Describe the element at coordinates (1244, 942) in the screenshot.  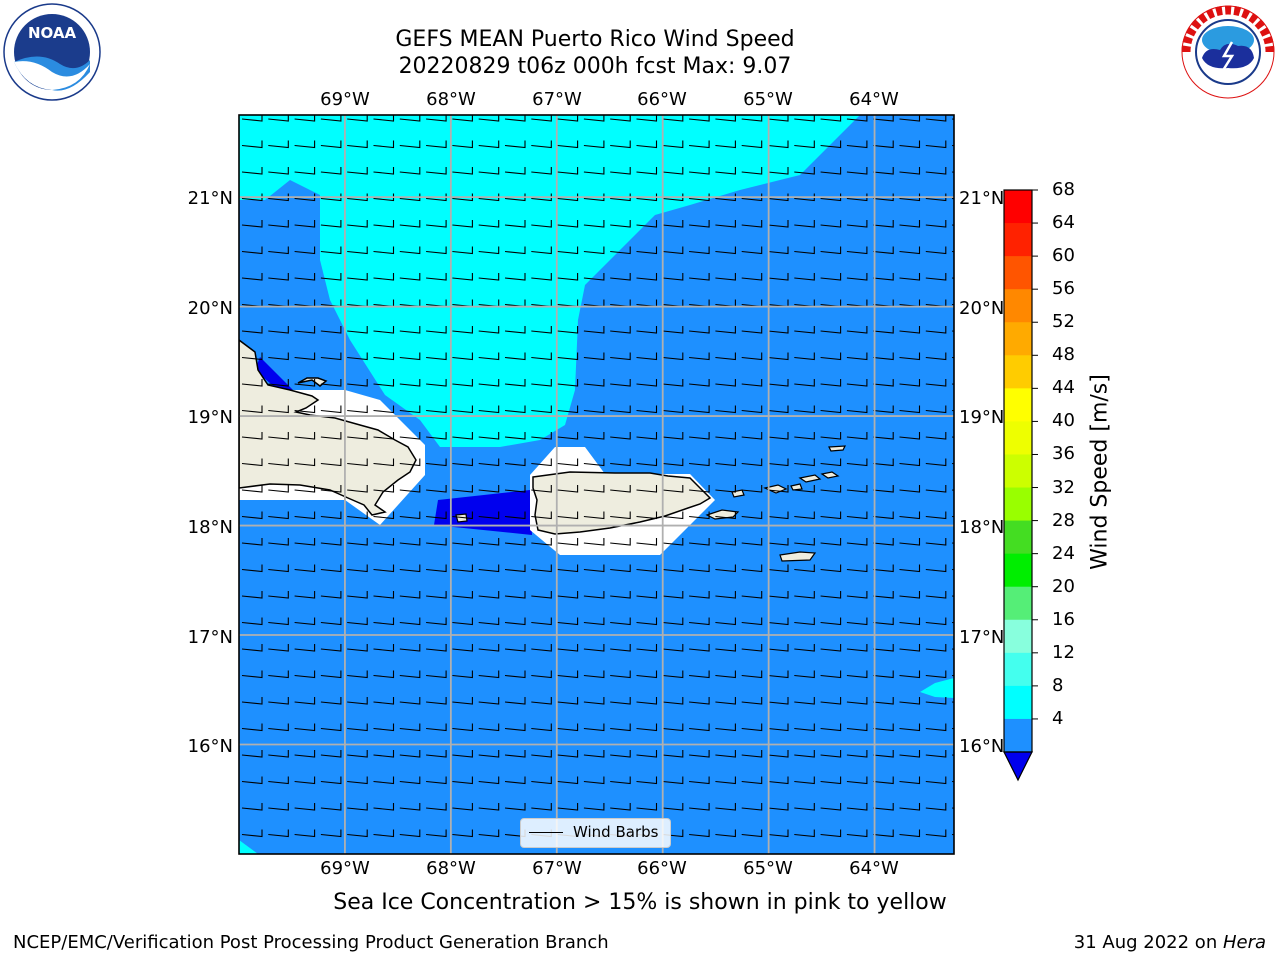
I see `footer-host: Hera` at that location.